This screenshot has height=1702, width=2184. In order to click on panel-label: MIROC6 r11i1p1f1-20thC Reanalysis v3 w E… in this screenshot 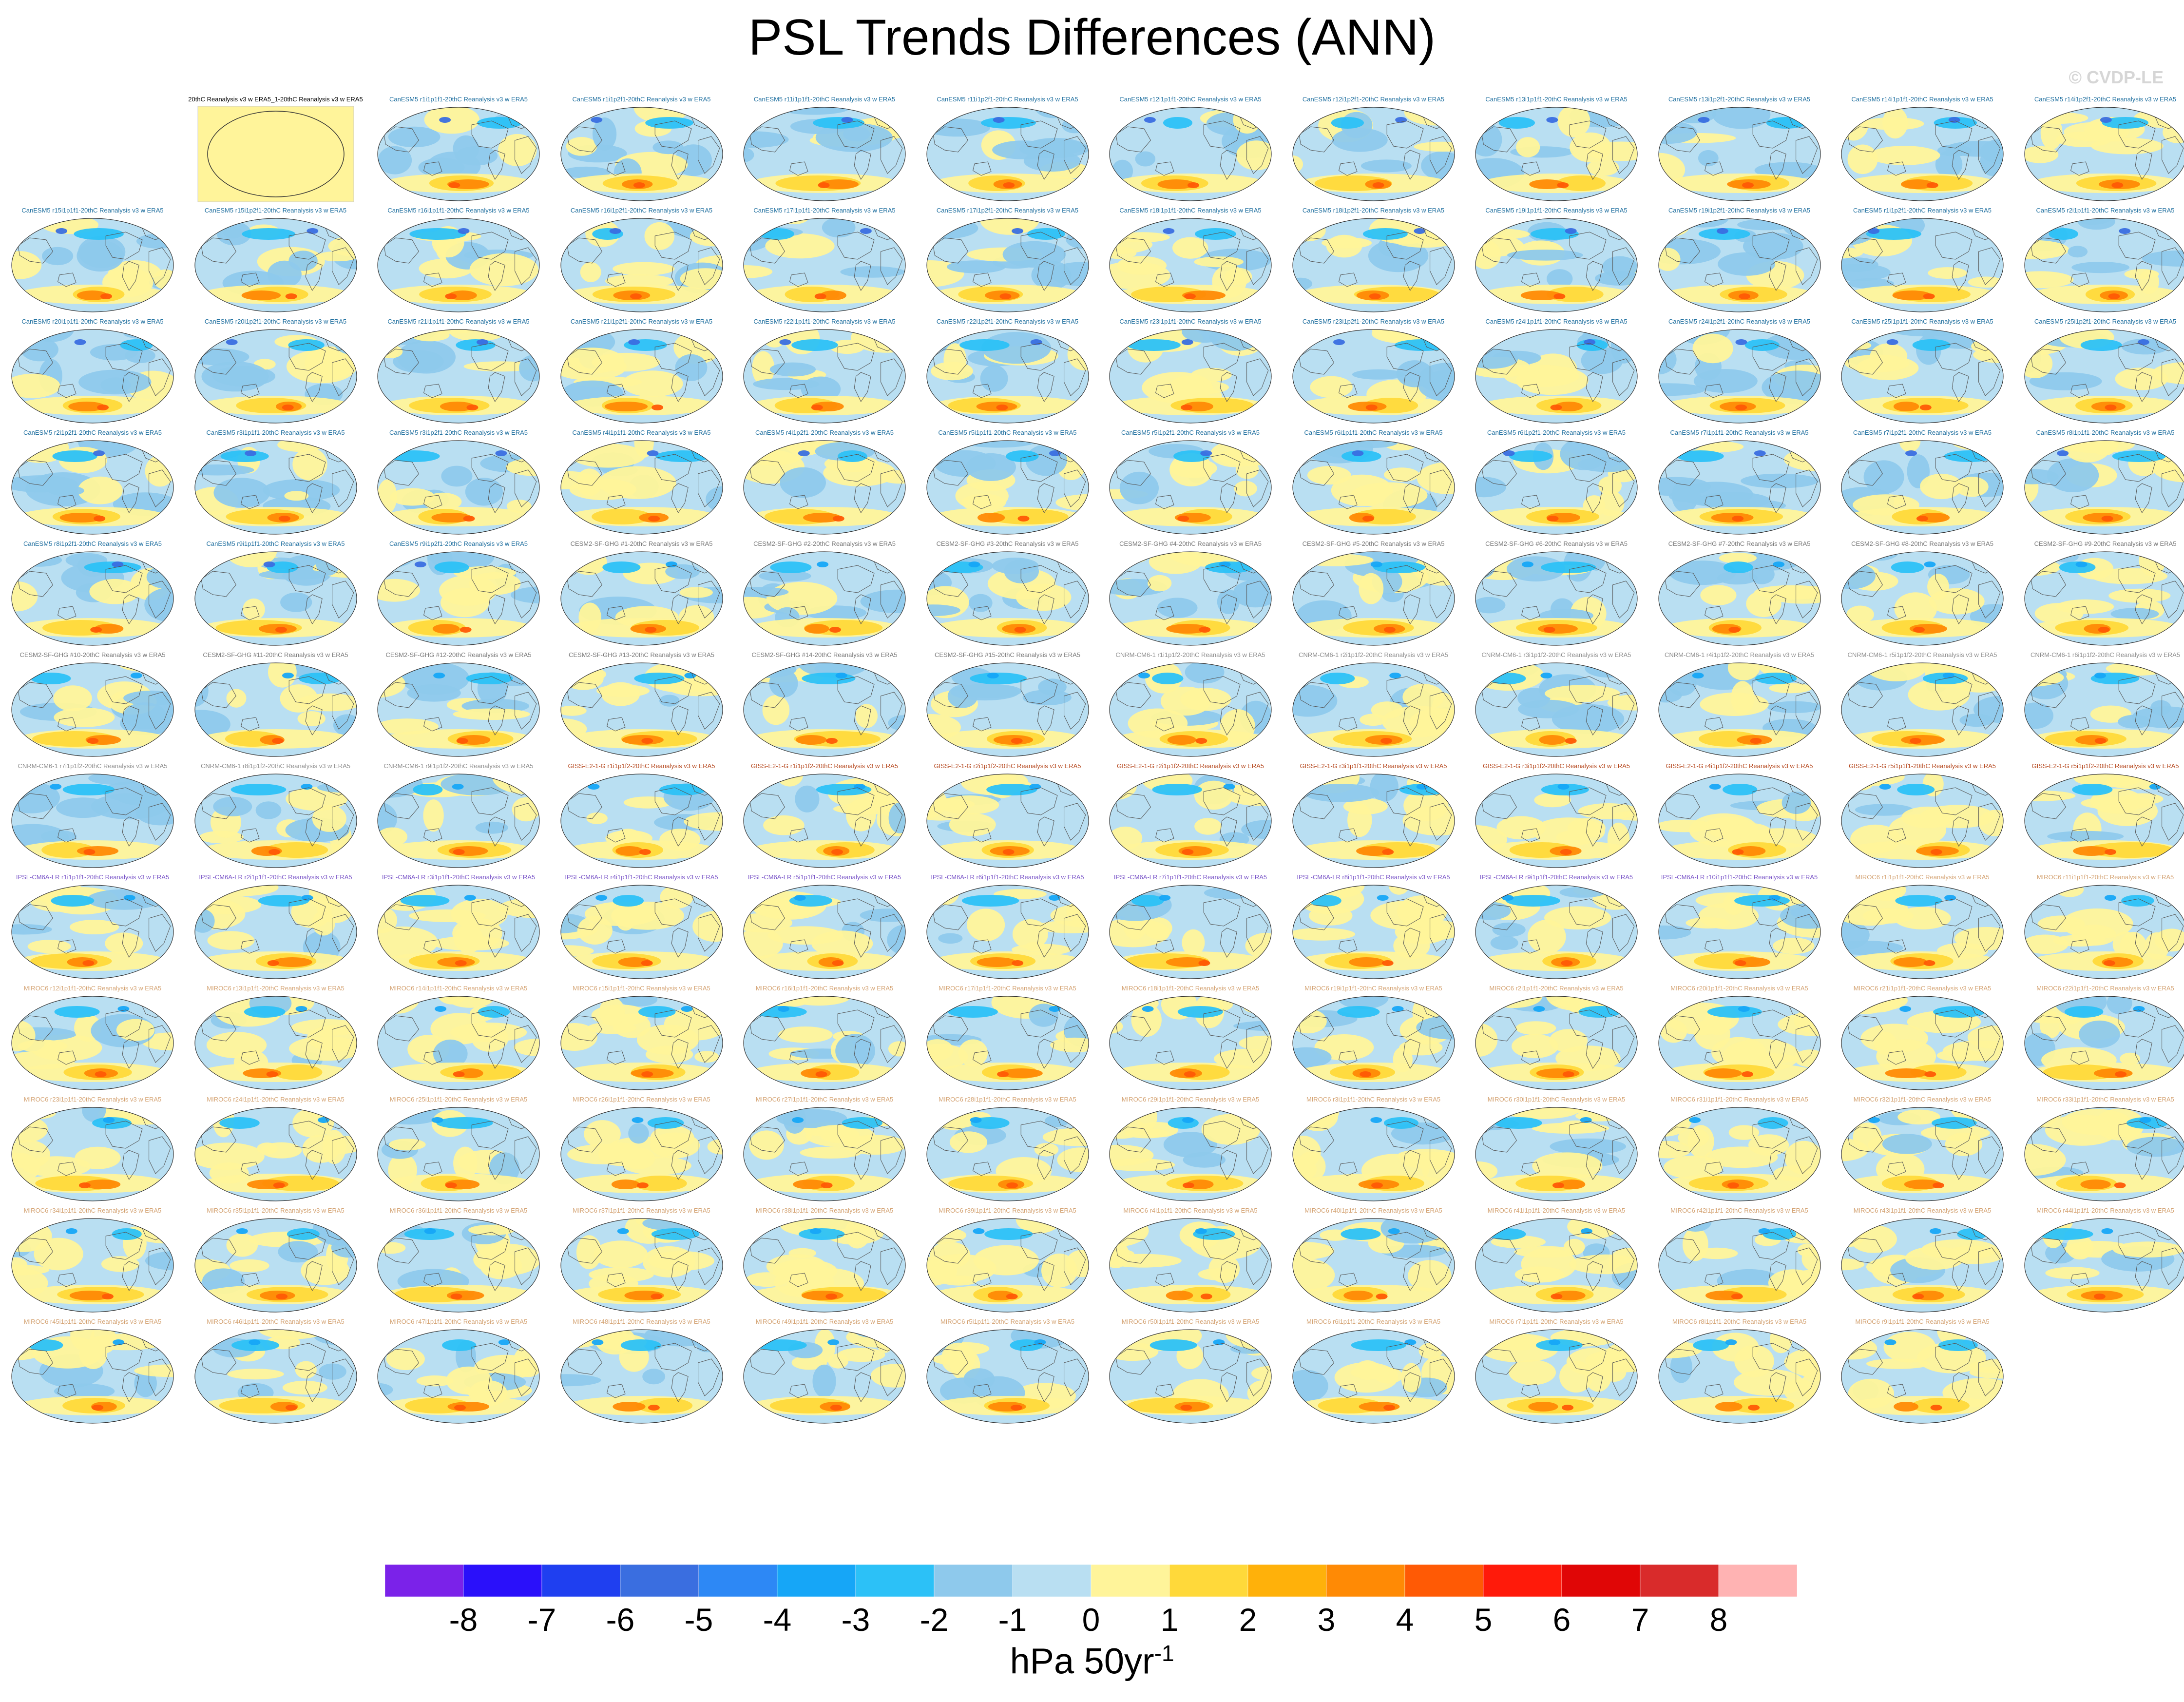, I will do `click(2105, 877)`.